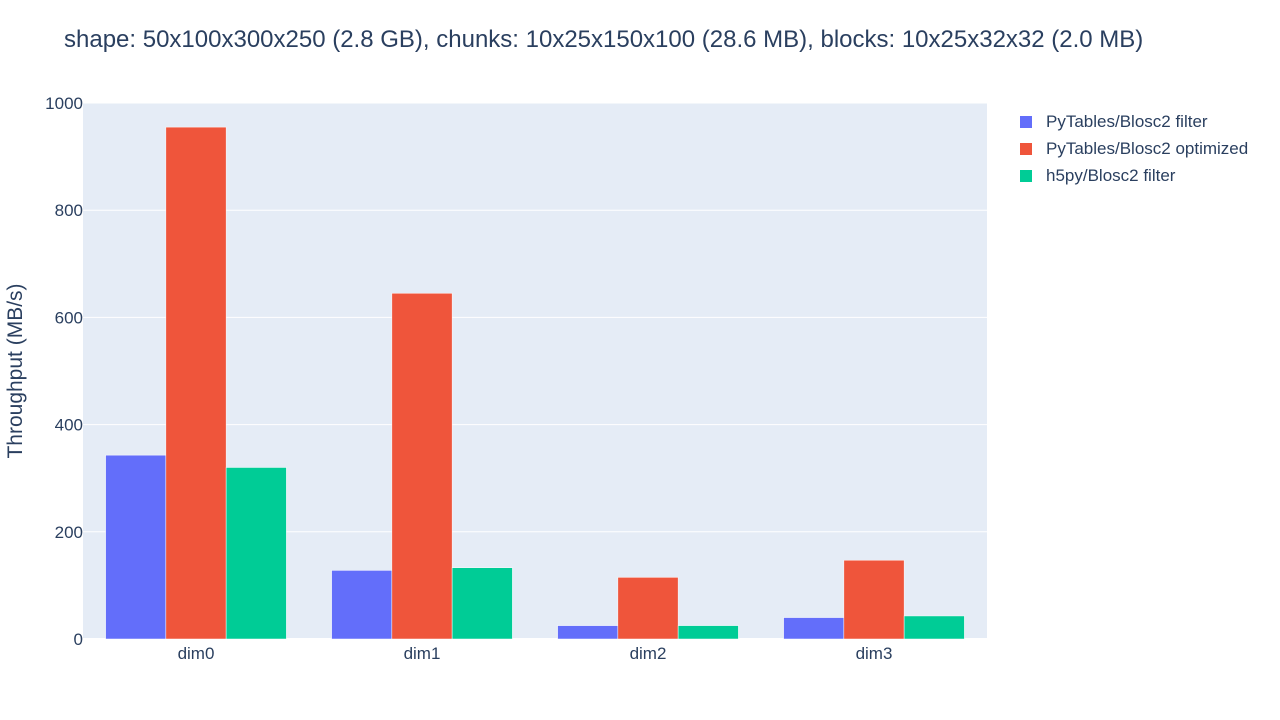  I want to click on y-axis-title: Throughput (MB/s), so click(15, 370).